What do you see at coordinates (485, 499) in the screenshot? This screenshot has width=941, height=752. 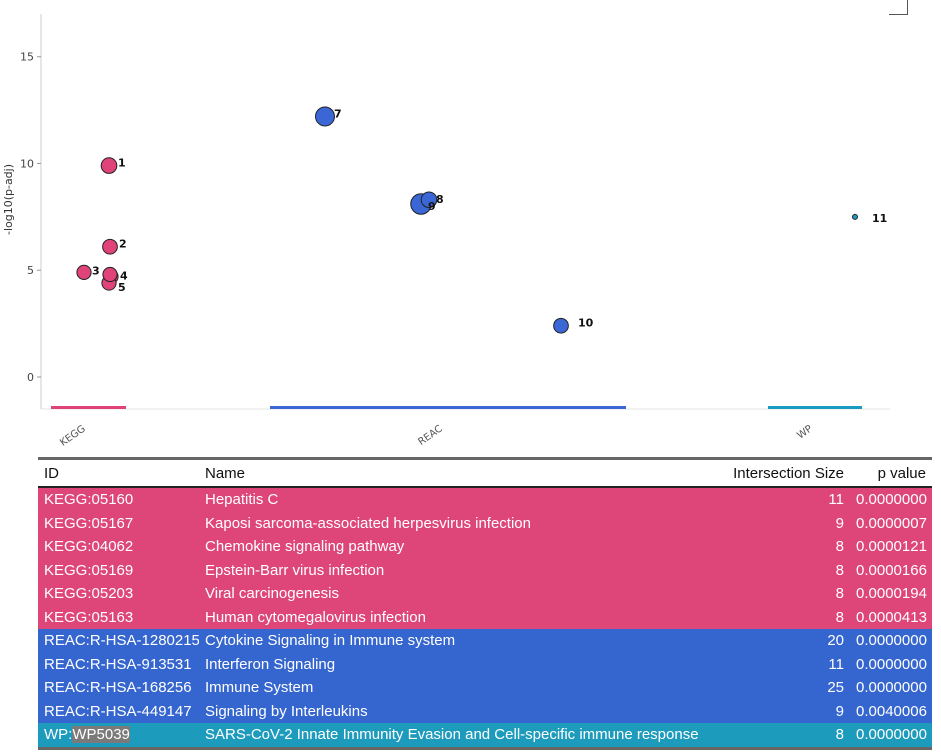 I see `table-row: KEGG:05160 Hepatitis C 11 0.0000000` at bounding box center [485, 499].